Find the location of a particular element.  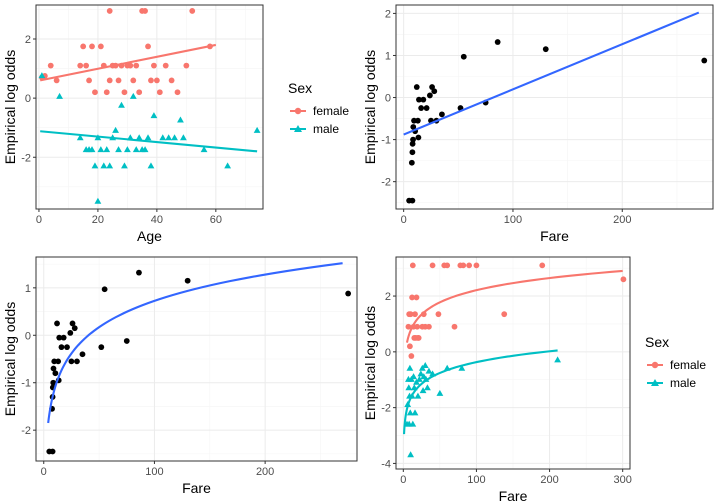

y-tick-label: -1 is located at coordinates (386, 141).